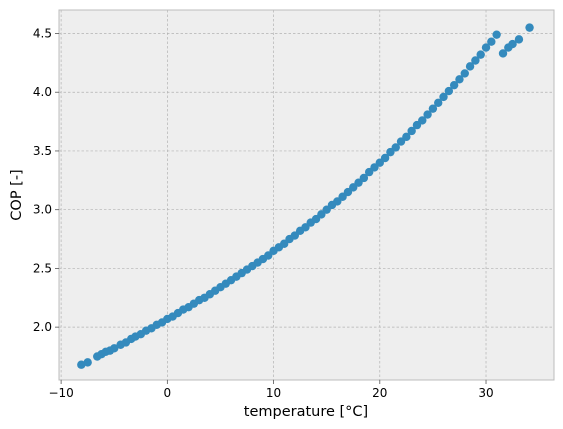 The height and width of the screenshot is (429, 563). Describe the element at coordinates (42, 268) in the screenshot. I see `y-tick-label: 2.5` at that location.